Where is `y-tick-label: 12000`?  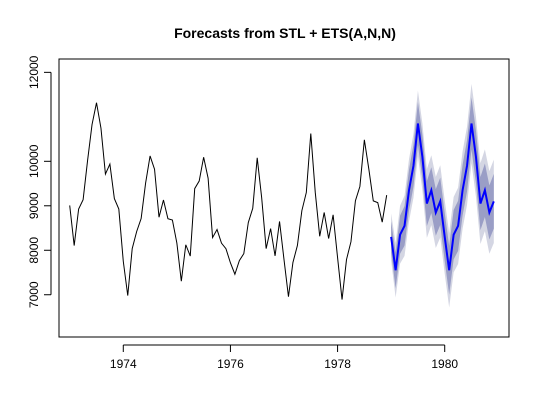
y-tick-label: 12000 is located at coordinates (34, 72).